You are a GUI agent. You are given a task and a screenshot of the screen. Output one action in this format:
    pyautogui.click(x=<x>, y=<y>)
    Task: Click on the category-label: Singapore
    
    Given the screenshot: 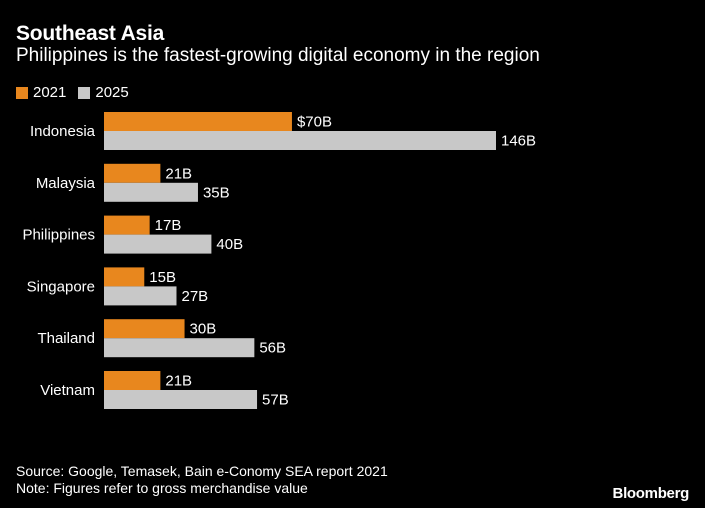 What is the action you would take?
    pyautogui.click(x=61, y=286)
    